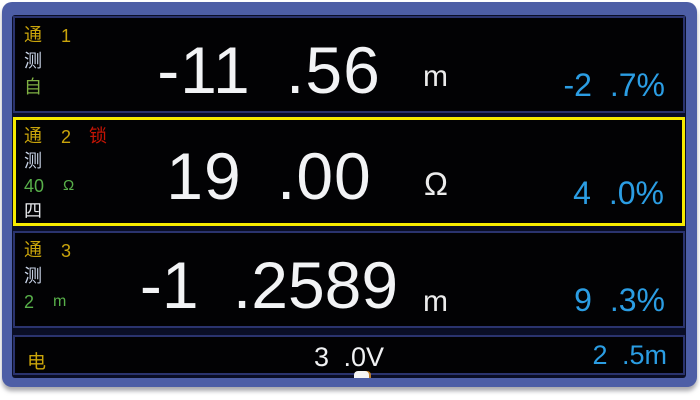  I want to click on channel-2-range-unit: Ω, so click(69, 185).